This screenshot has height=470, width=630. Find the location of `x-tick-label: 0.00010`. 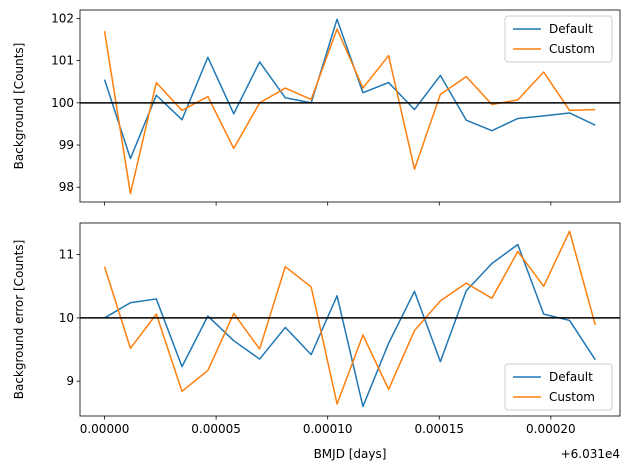

x-tick-label: 0.00010 is located at coordinates (328, 429).